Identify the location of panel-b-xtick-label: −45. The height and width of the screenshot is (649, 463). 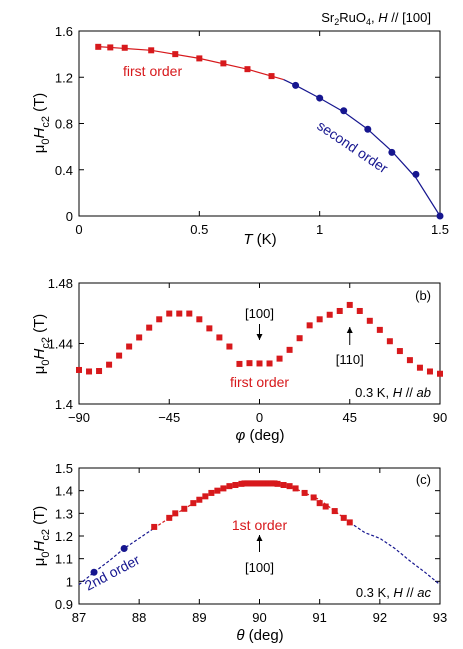
(169, 417).